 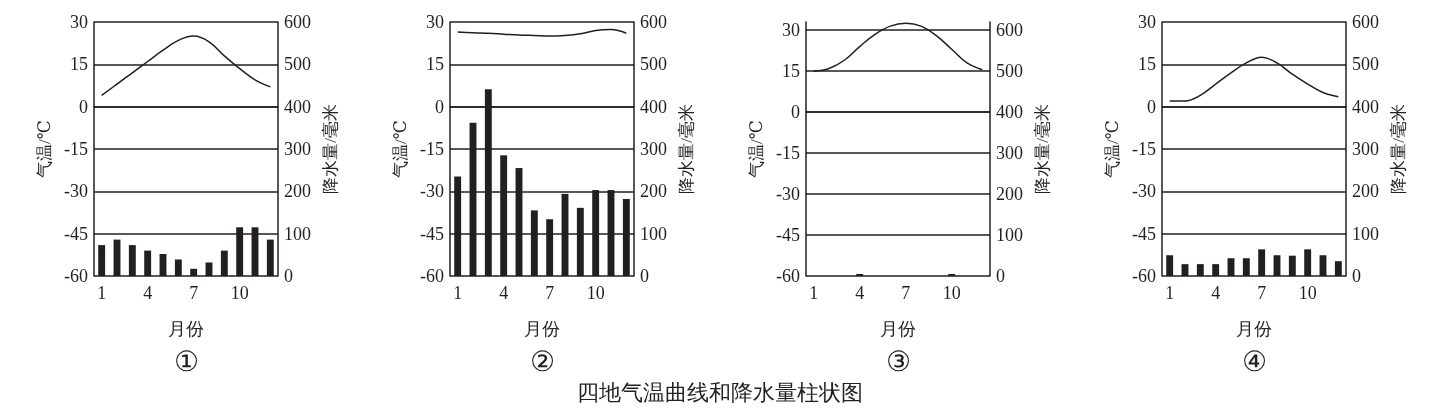 I want to click on text: ②, so click(x=542, y=361).